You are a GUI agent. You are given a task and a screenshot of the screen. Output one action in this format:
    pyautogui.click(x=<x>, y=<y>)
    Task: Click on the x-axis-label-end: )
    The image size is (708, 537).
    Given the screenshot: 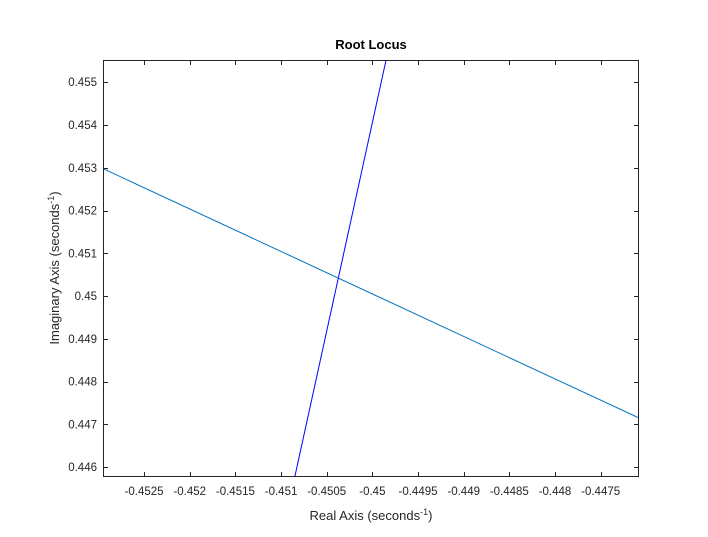 What is the action you would take?
    pyautogui.click(x=430, y=515)
    